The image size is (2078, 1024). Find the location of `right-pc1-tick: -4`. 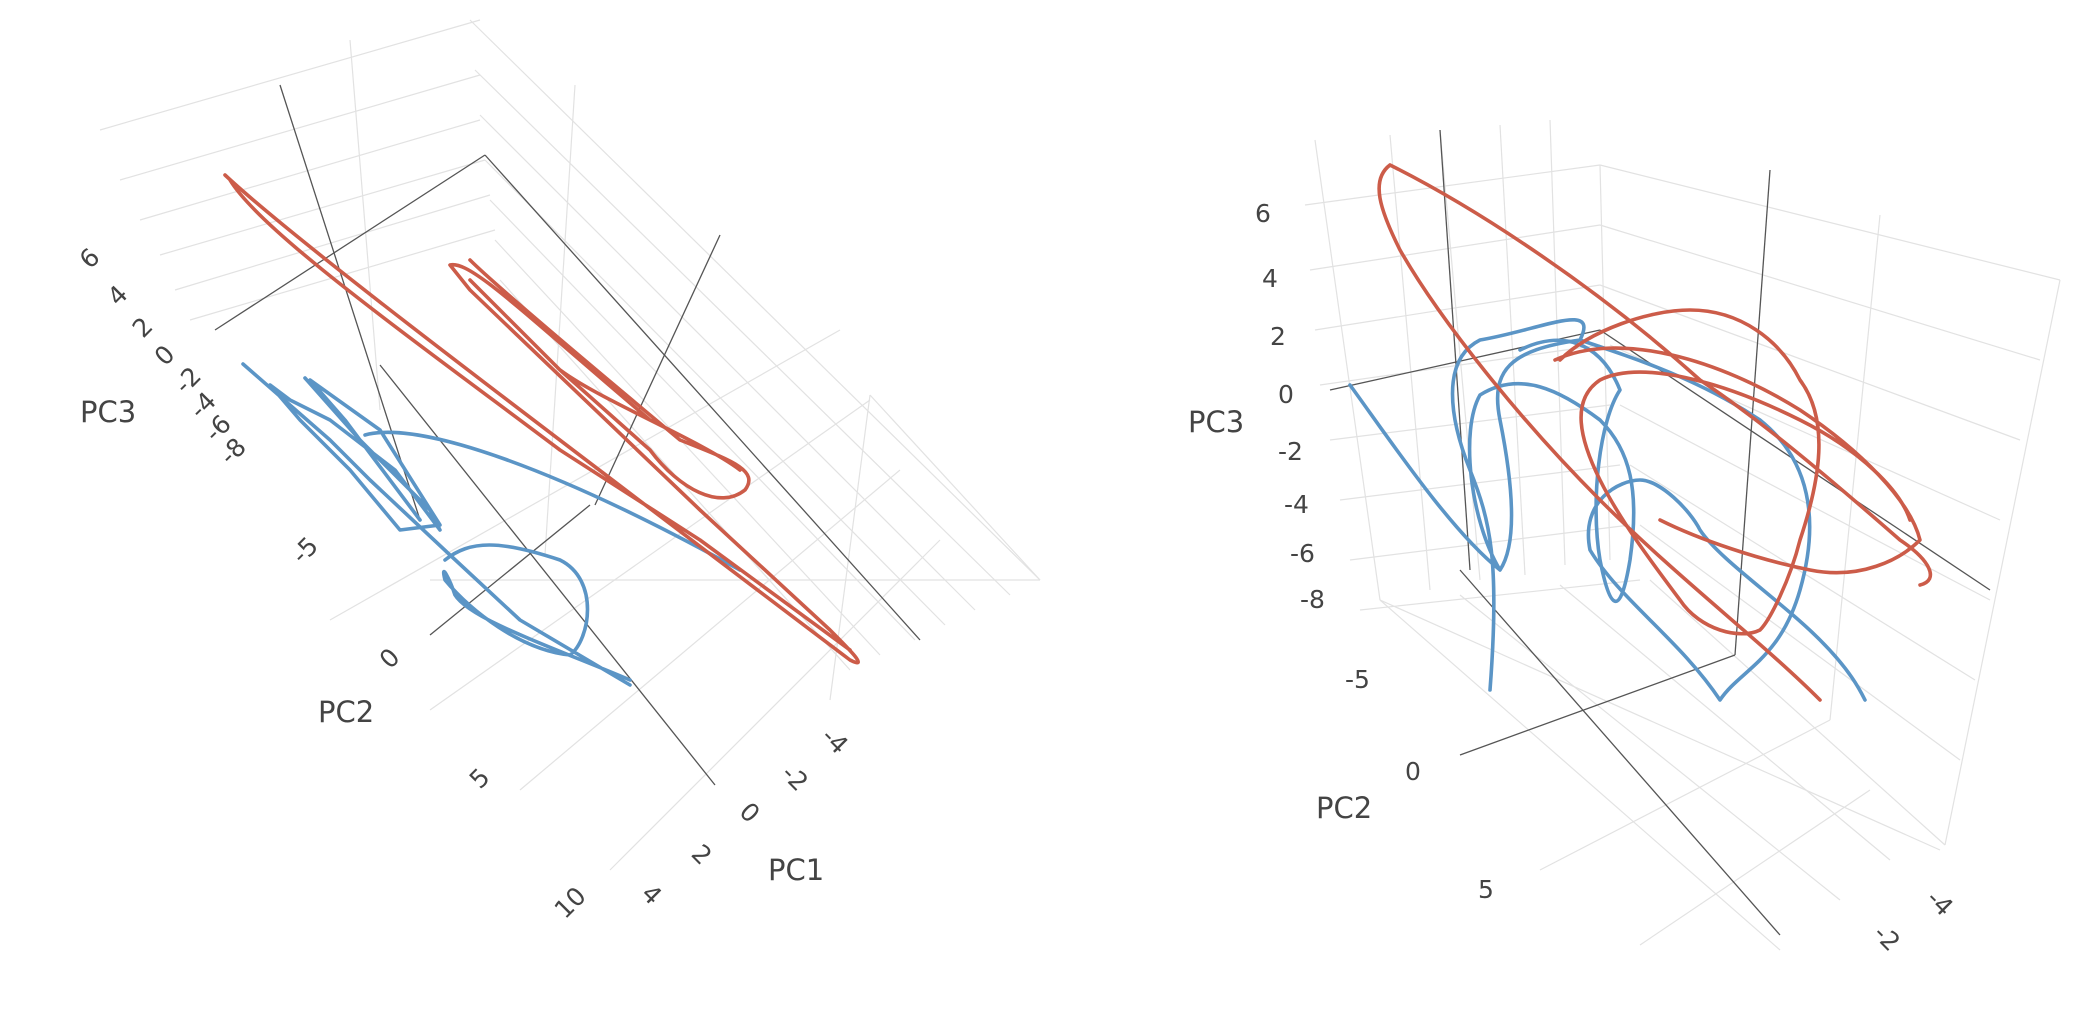

right-pc1-tick: -4 is located at coordinates (1940, 903).